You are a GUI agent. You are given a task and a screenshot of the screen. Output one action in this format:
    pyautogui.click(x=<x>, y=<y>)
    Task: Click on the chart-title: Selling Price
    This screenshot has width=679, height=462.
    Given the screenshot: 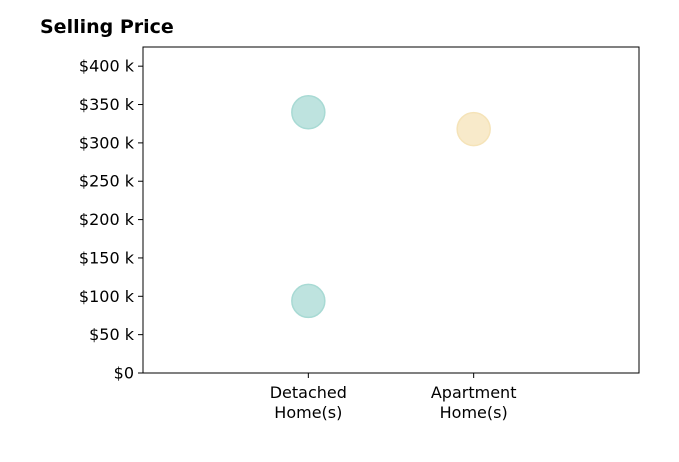 What is the action you would take?
    pyautogui.click(x=107, y=27)
    